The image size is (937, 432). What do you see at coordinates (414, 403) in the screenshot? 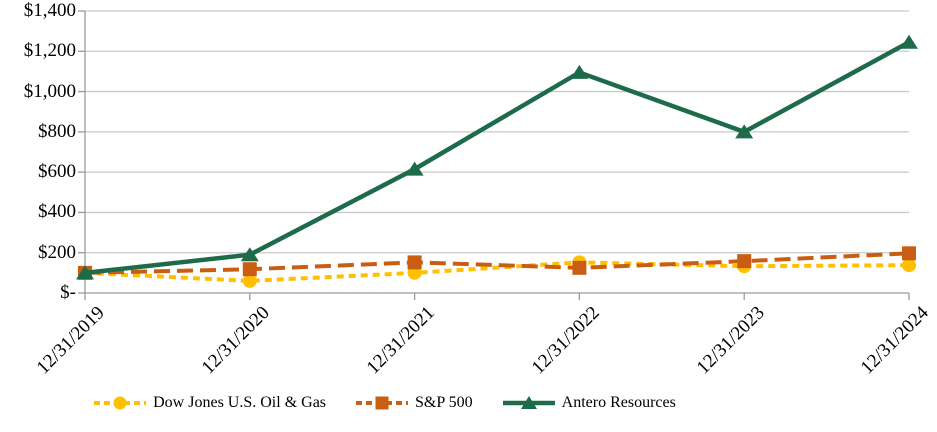
I see `legend-item-s-p-500: S&P 500` at bounding box center [414, 403].